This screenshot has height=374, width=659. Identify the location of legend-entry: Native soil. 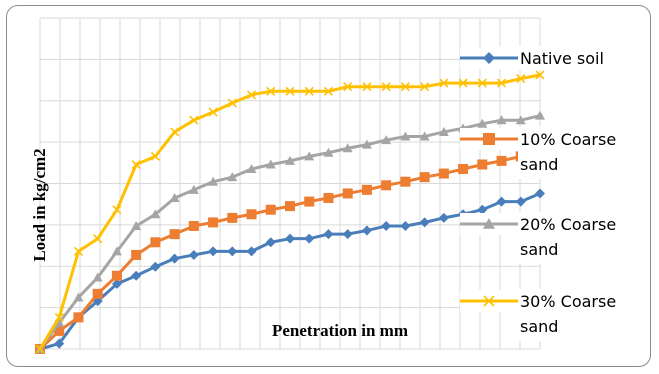
(549, 58).